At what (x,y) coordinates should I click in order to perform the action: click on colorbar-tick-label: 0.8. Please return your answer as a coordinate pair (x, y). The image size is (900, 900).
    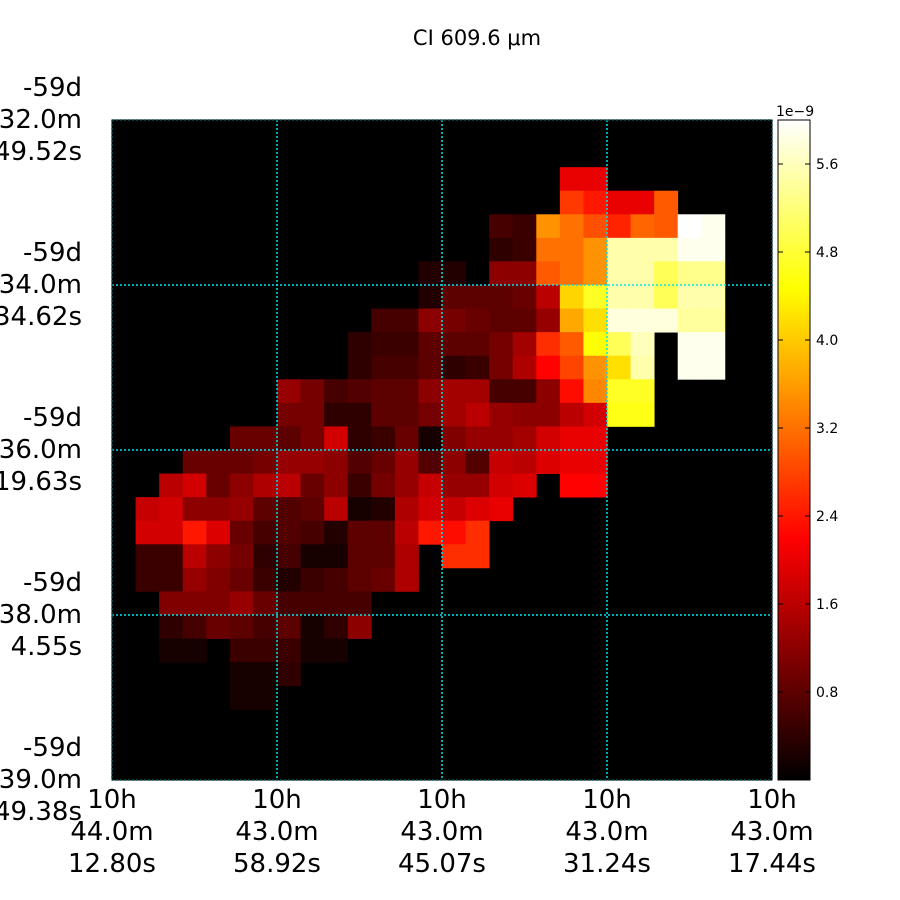
    Looking at the image, I should click on (827, 693).